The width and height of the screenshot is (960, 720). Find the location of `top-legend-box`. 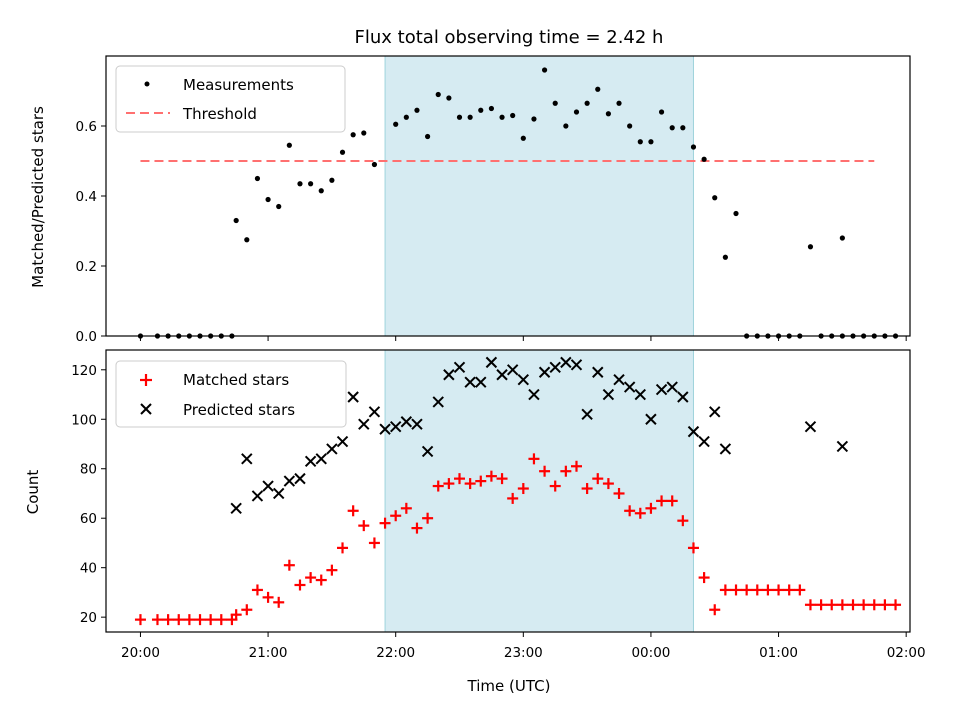

top-legend-box is located at coordinates (230, 99).